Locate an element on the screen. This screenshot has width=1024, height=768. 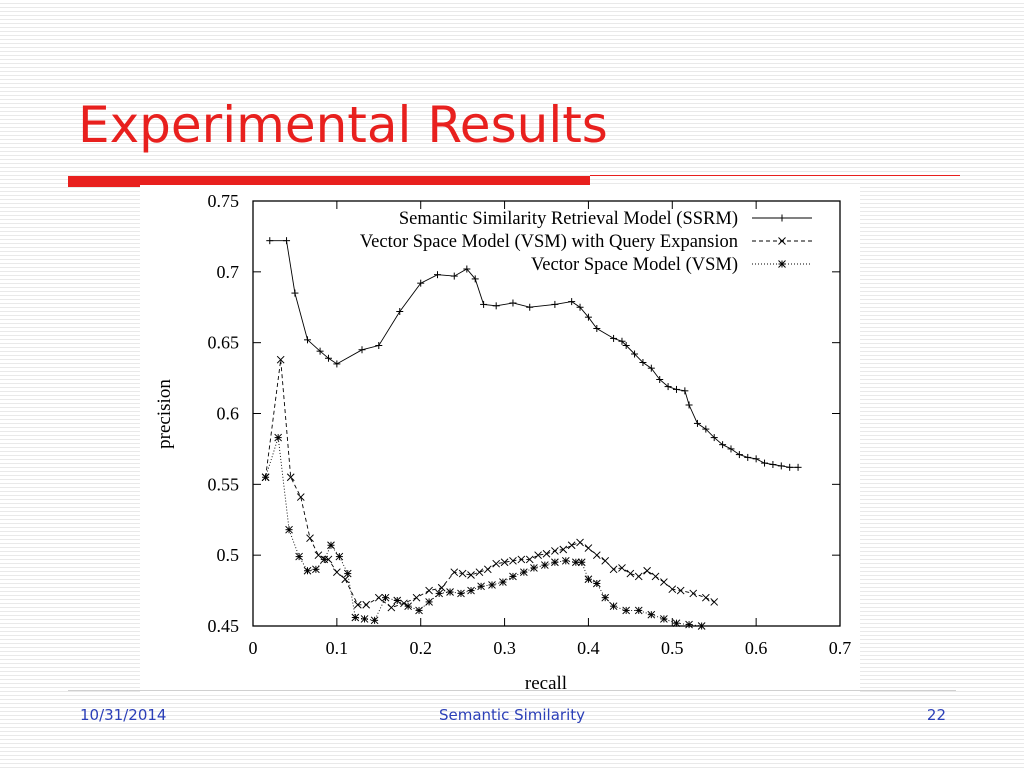
legend-swatch-marker is located at coordinates (782, 264).